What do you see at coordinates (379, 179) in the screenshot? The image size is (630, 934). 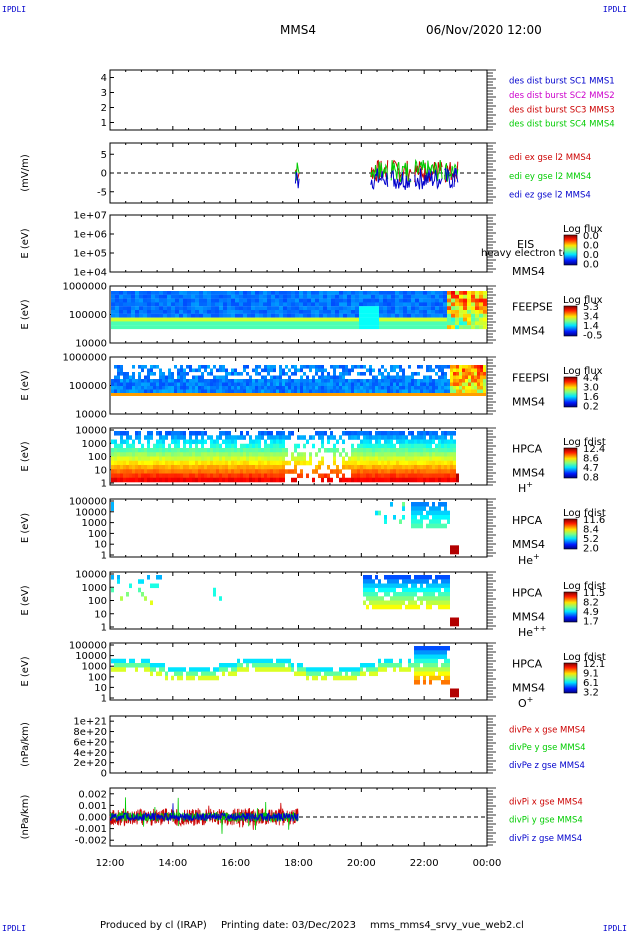 I see `edi-trace` at bounding box center [379, 179].